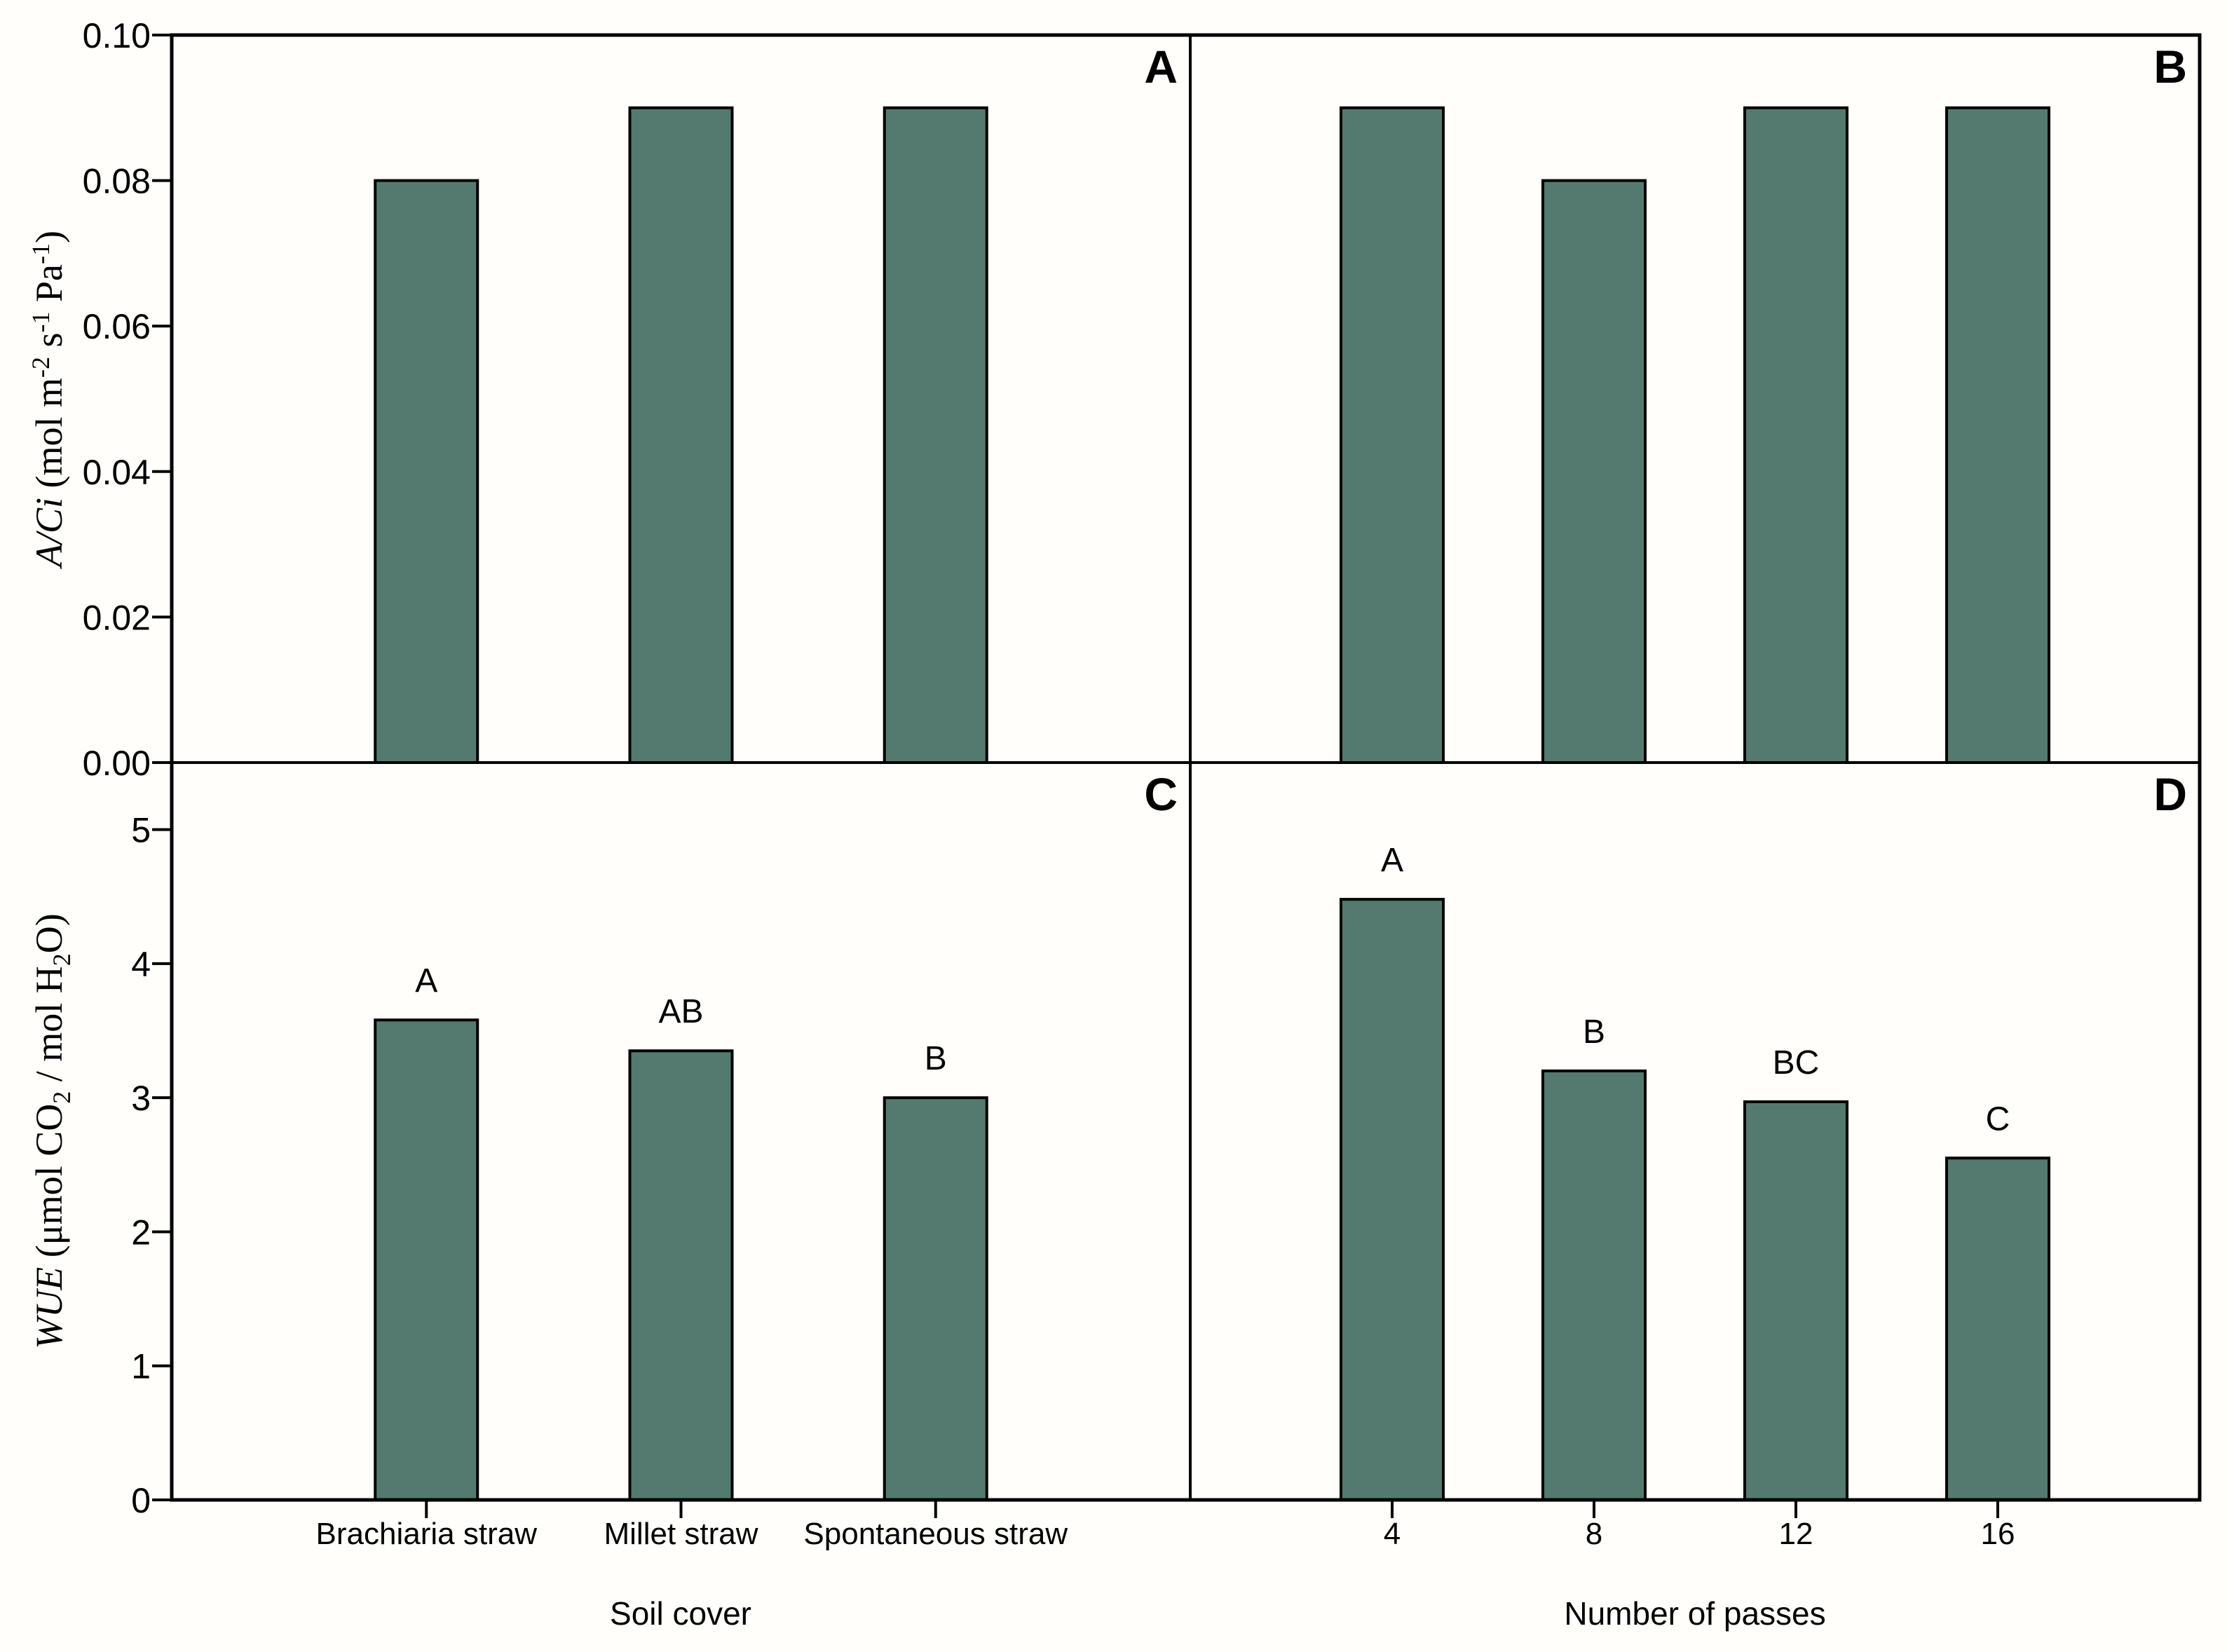 The height and width of the screenshot is (1652, 2227). What do you see at coordinates (681, 1534) in the screenshot?
I see `x-category-label: Millet straw` at bounding box center [681, 1534].